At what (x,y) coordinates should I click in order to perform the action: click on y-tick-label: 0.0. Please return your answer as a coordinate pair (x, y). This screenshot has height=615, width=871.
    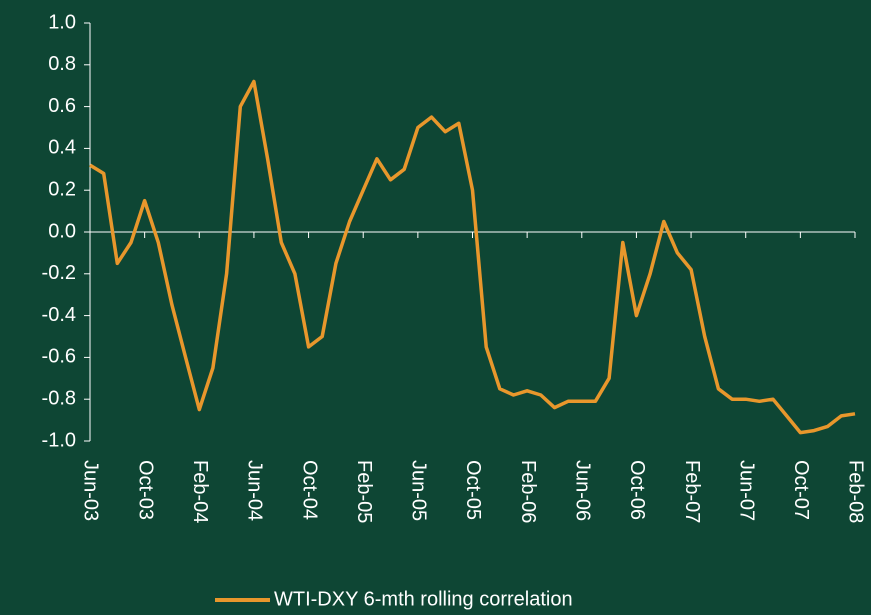
    Looking at the image, I should click on (62, 231).